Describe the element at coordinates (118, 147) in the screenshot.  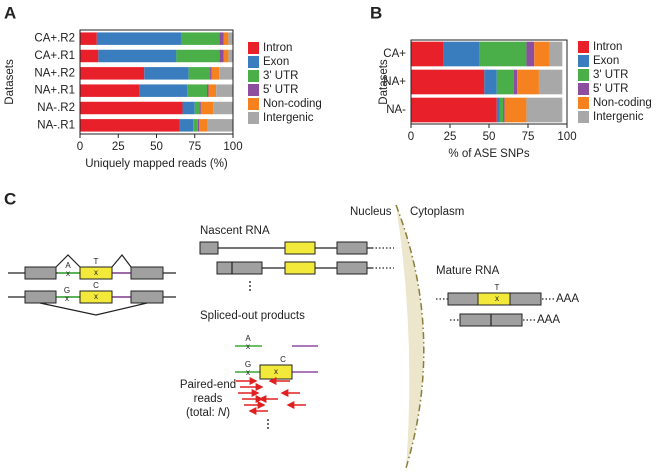
I see `x-tick-label: 25` at that location.